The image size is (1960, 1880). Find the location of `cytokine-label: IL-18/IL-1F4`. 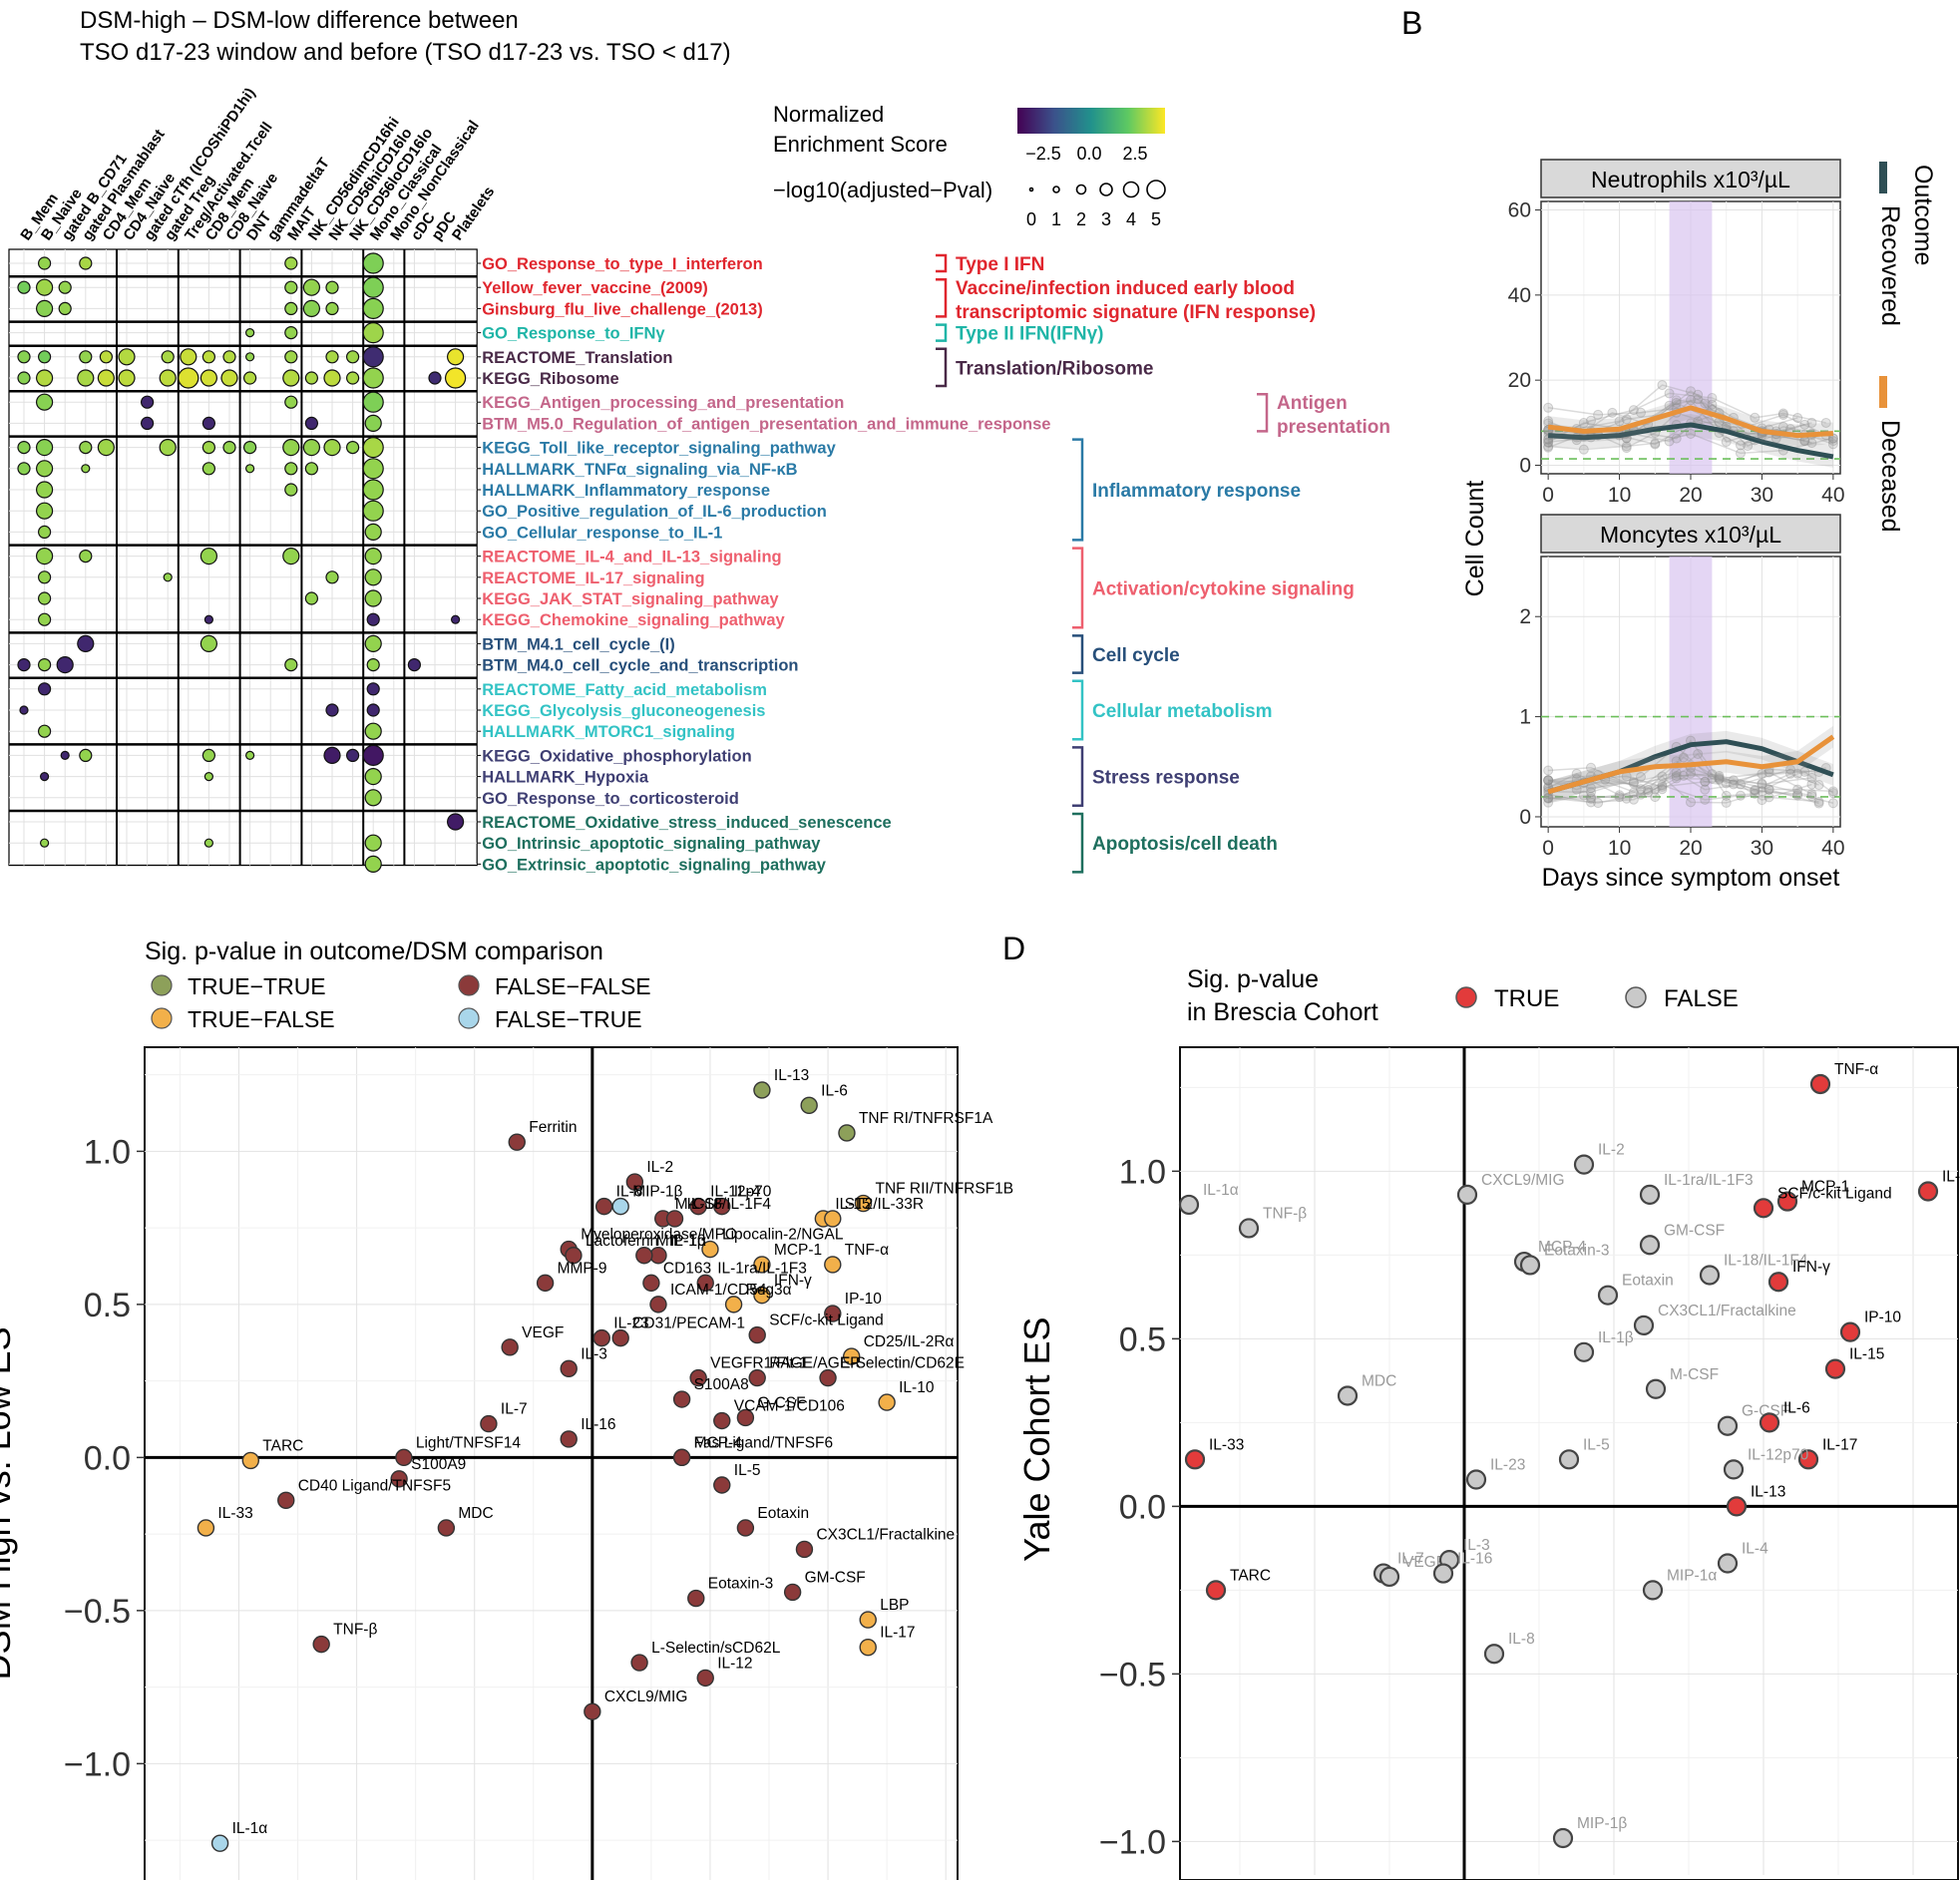

cytokine-label: IL-18/IL-1F4 is located at coordinates (1766, 1261).